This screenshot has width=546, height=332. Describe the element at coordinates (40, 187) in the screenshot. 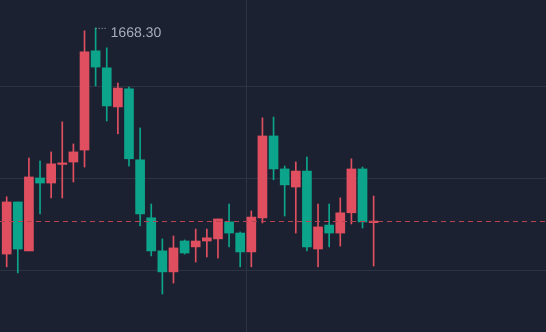

I see `candlestick` at that location.